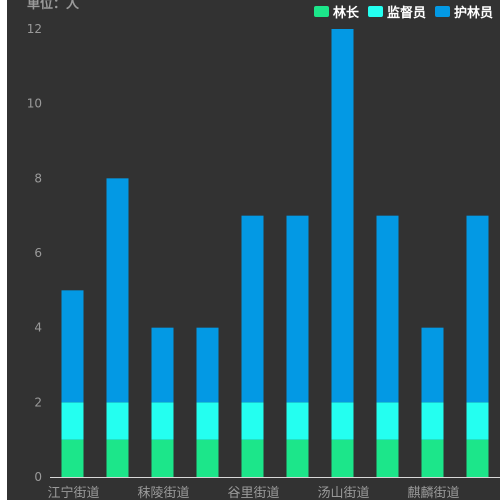 This screenshot has height=500, width=500. What do you see at coordinates (38, 178) in the screenshot?
I see `y-tick-label: 8` at bounding box center [38, 178].